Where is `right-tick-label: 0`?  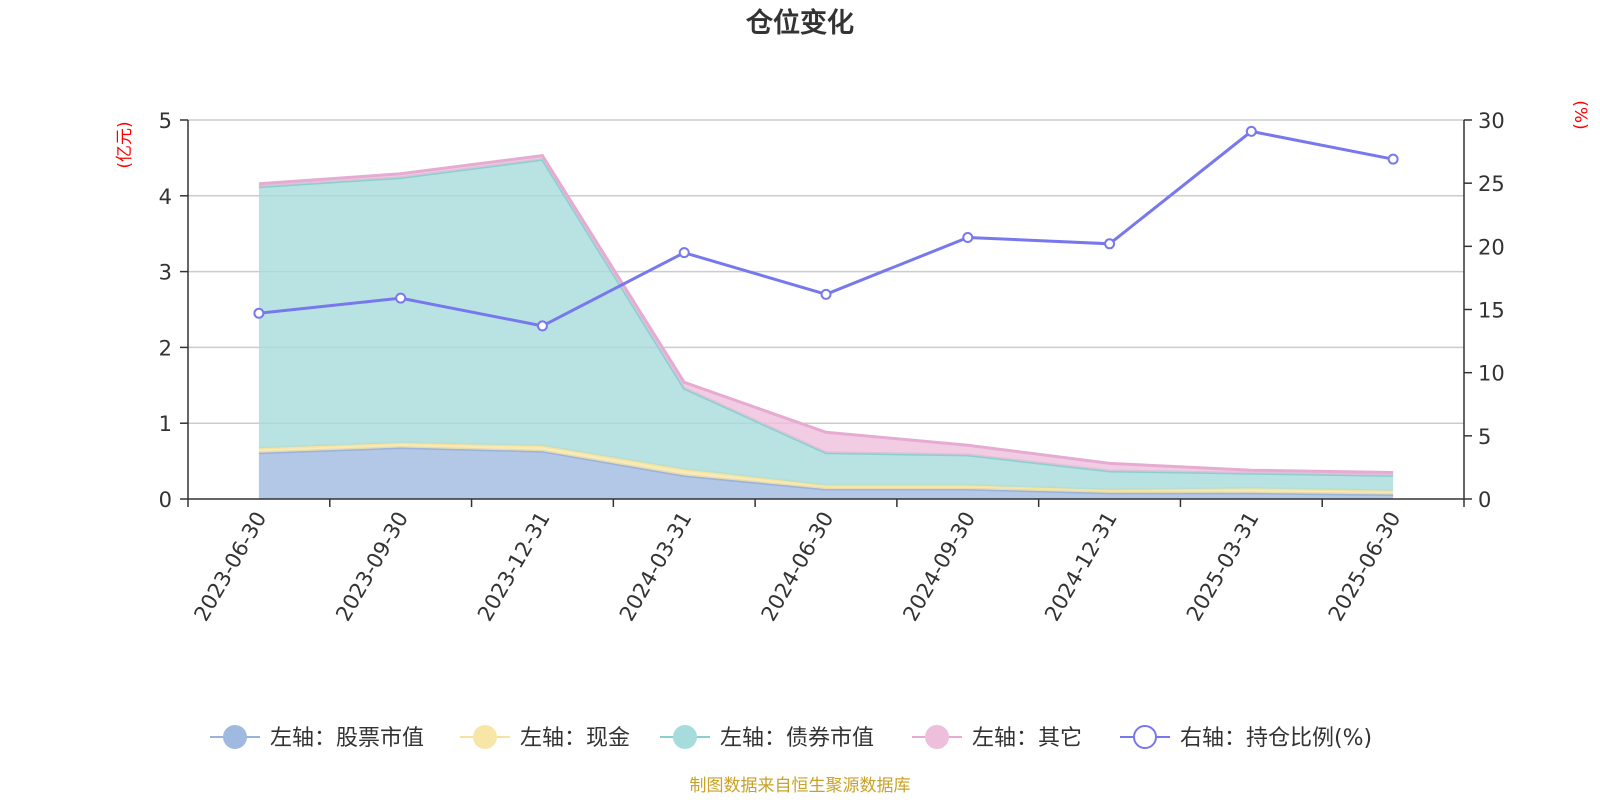
right-tick-label: 0 is located at coordinates (1484, 500).